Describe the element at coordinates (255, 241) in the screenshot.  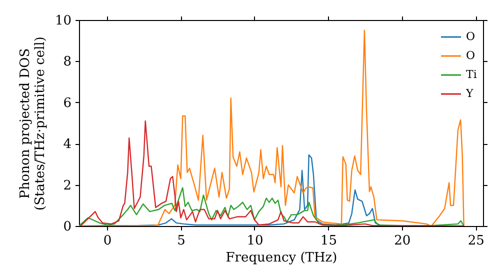
I see `x-tick-label: 10` at that location.